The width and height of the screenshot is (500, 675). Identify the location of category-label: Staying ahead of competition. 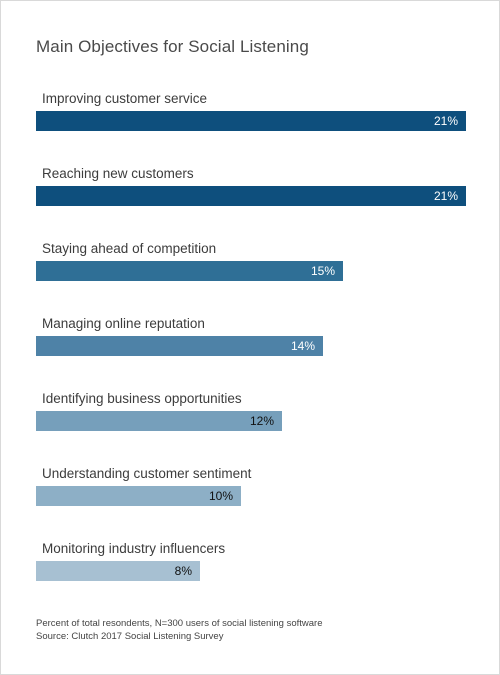
(129, 248).